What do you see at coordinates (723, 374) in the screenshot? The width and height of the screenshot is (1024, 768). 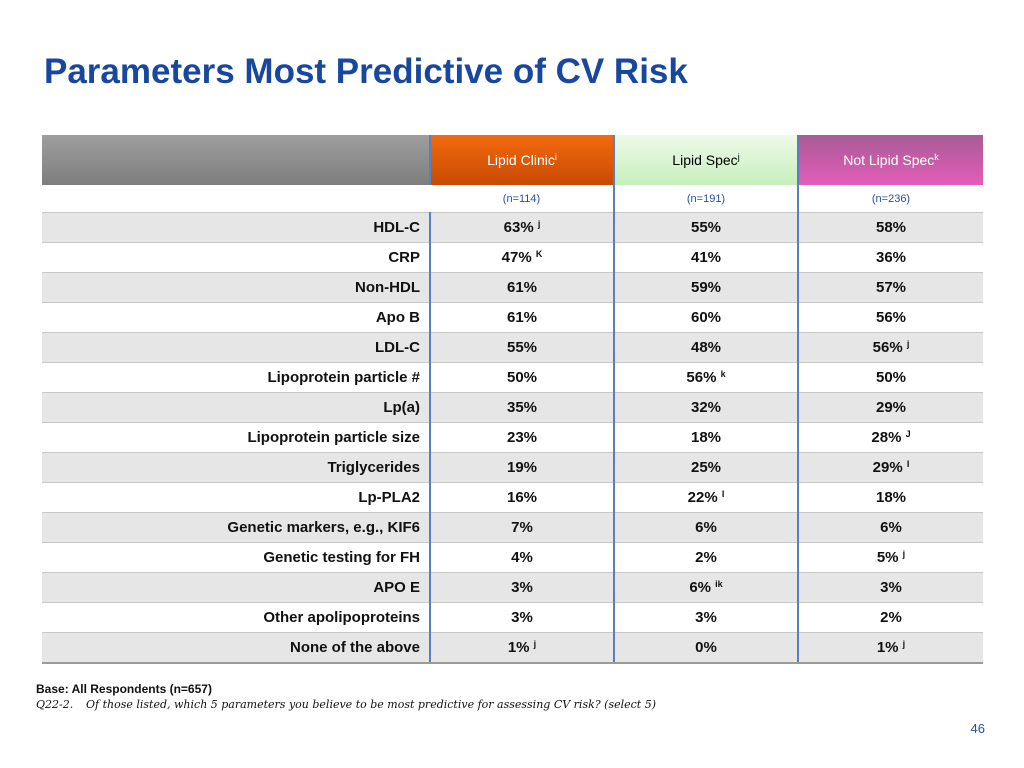 I see `significance-marker: k` at bounding box center [723, 374].